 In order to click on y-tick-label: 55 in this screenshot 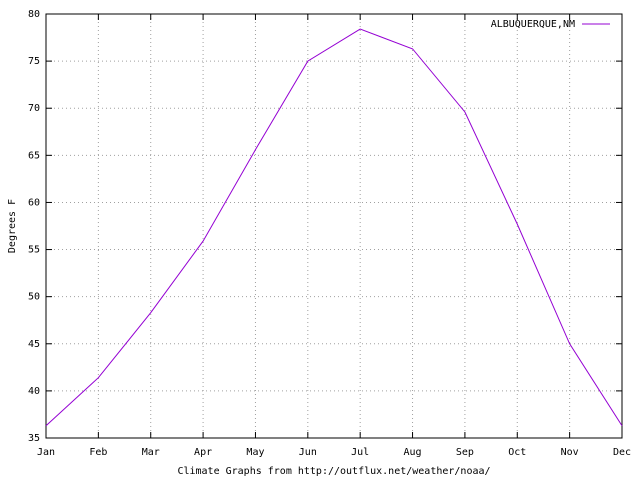, I will do `click(34, 250)`.